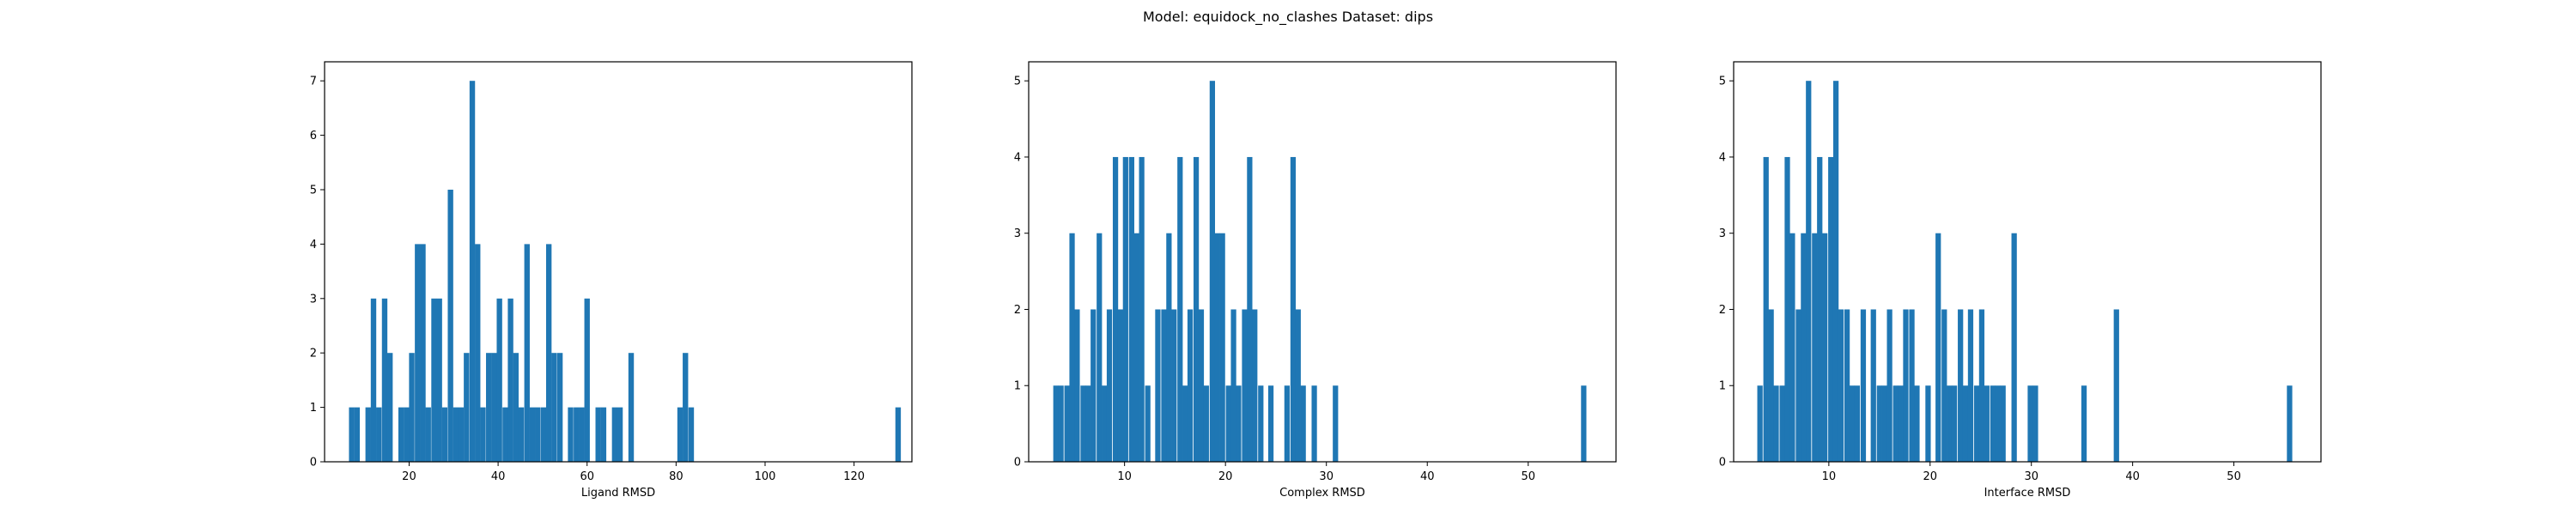  What do you see at coordinates (854, 476) in the screenshot?
I see `x-tick-label: 120` at bounding box center [854, 476].